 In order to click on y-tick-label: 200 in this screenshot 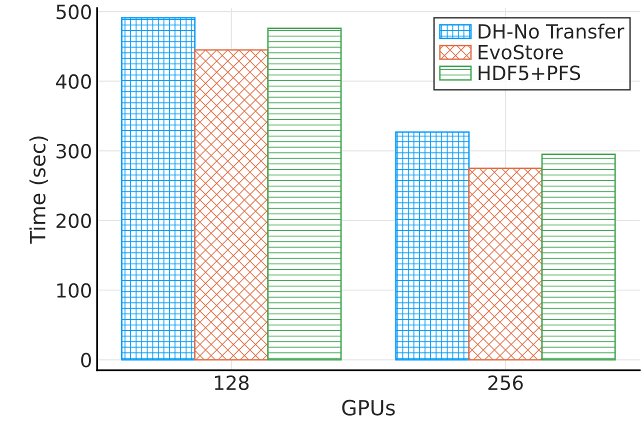, I will do `click(73, 220)`.